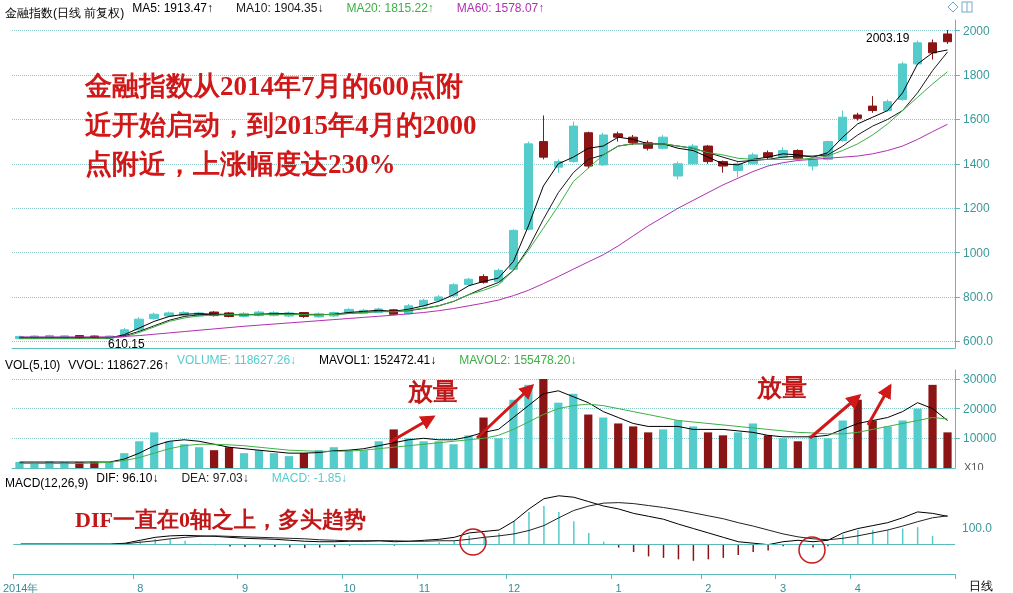 This screenshot has width=1013, height=593. I want to click on y-tick-label: 800.0, so click(978, 296).